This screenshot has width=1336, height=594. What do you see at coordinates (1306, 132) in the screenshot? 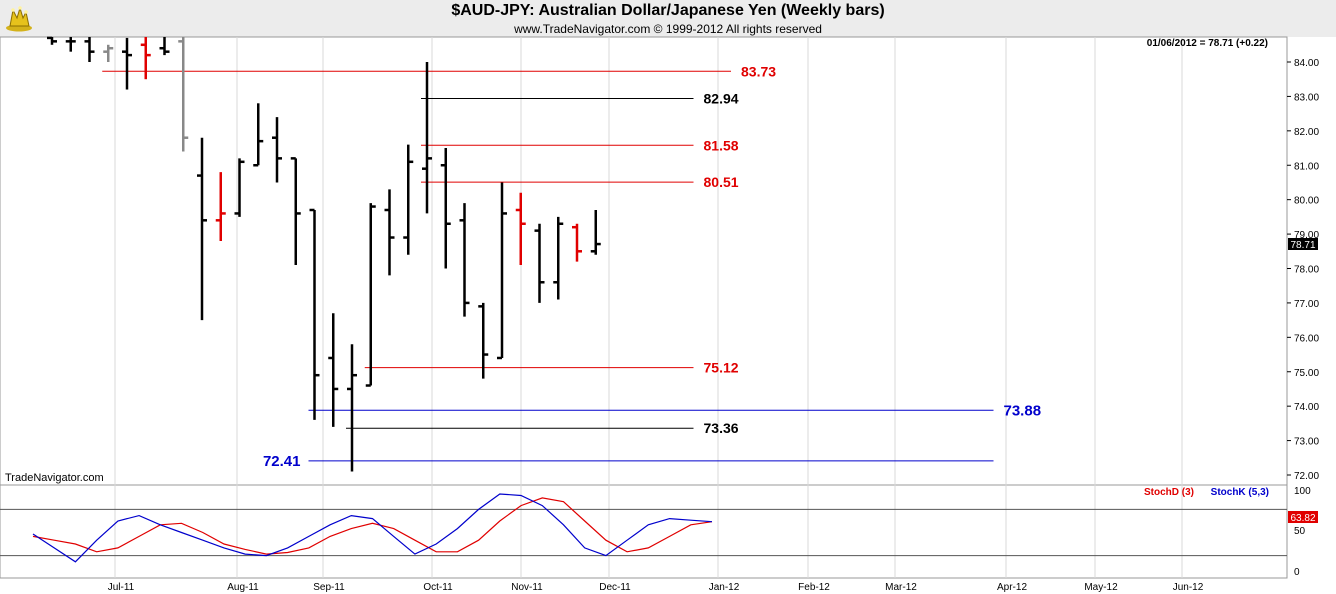
I see `y-tick-label: 82.00` at bounding box center [1306, 132].